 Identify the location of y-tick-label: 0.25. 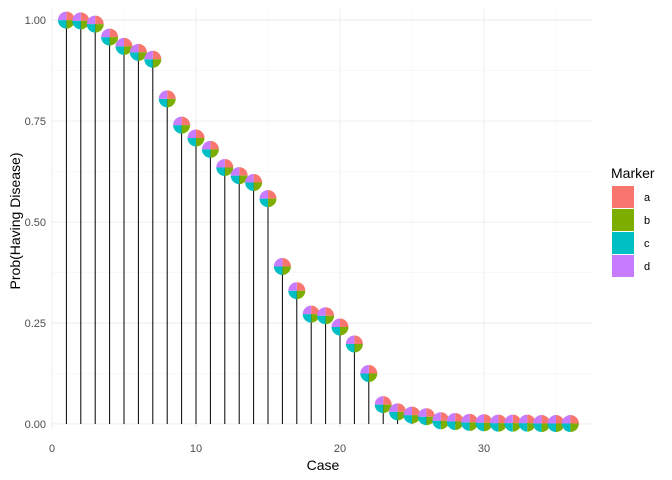
(35, 324).